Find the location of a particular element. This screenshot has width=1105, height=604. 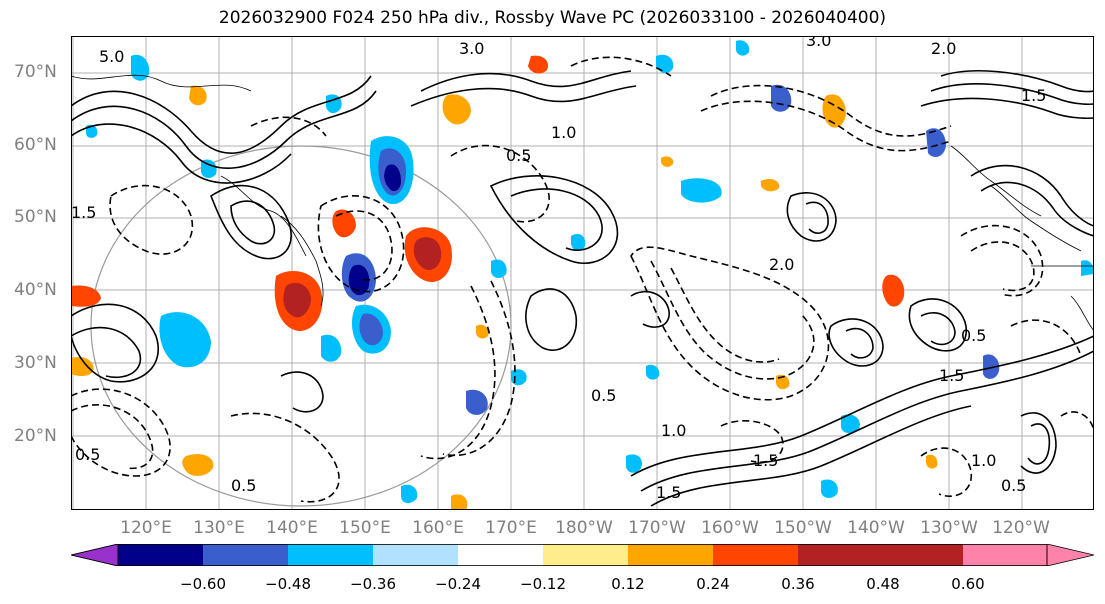

colorbar-tick: 0.36 is located at coordinates (798, 584).